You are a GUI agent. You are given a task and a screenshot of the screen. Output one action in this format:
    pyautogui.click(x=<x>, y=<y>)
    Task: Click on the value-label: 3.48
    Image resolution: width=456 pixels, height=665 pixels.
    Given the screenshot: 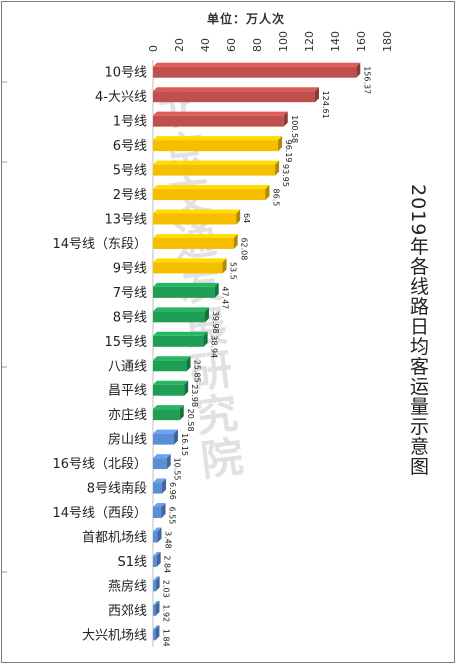 What is the action you would take?
    pyautogui.click(x=168, y=540)
    